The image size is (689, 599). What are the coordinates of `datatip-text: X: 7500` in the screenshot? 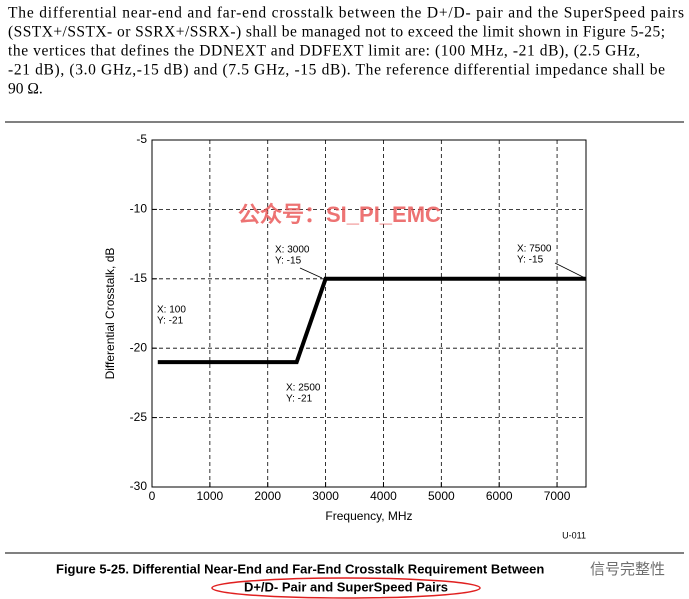 It's located at (534, 249).